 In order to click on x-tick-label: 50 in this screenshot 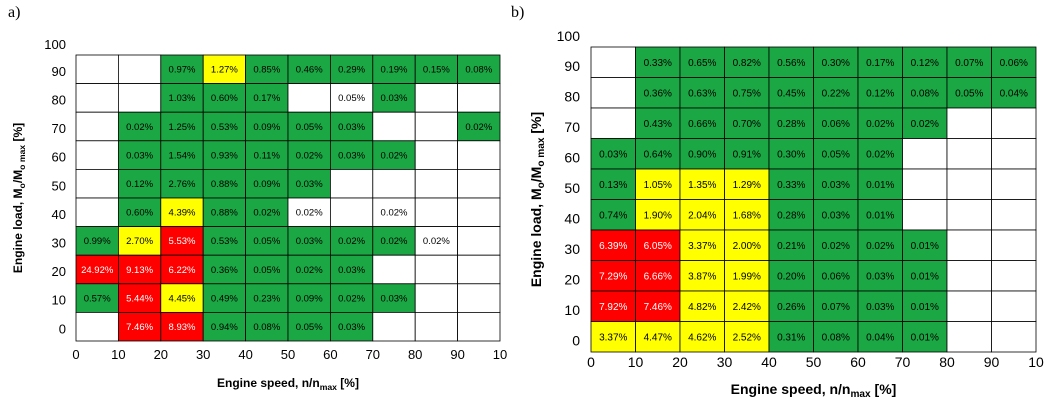, I will do `click(288, 354)`.